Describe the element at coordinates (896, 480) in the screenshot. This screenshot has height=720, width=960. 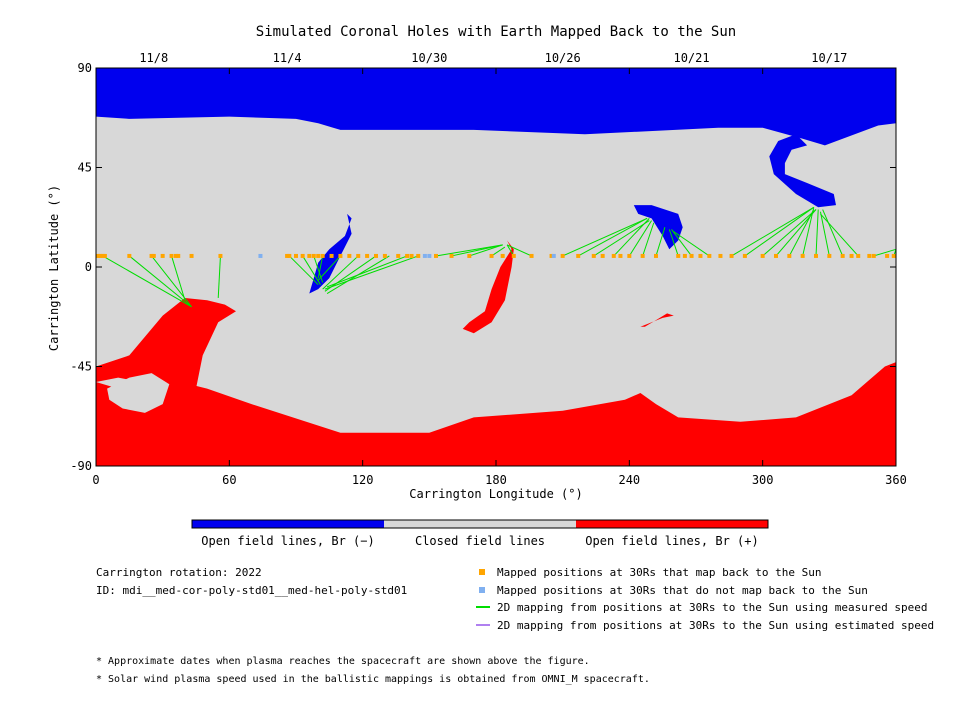
I see `x-tick-label-6: 360` at that location.